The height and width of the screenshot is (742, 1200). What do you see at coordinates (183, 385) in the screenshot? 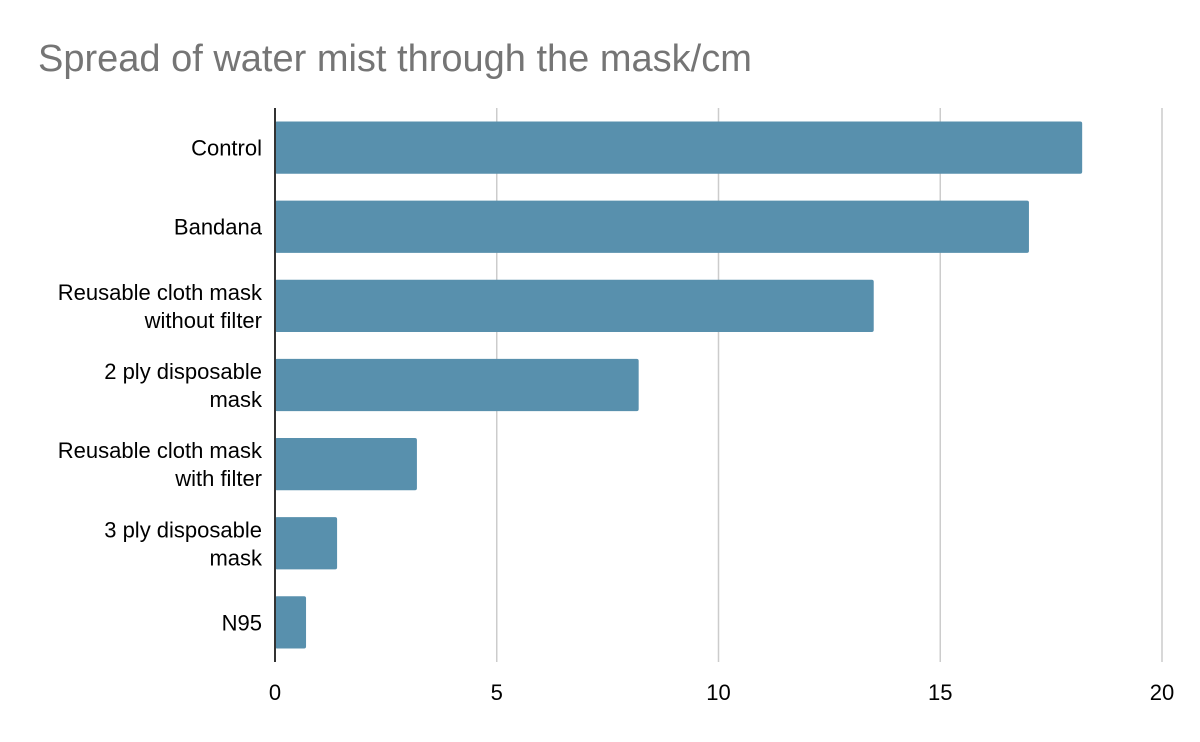
I see `category-label: 2 ply disposable mask` at bounding box center [183, 385].